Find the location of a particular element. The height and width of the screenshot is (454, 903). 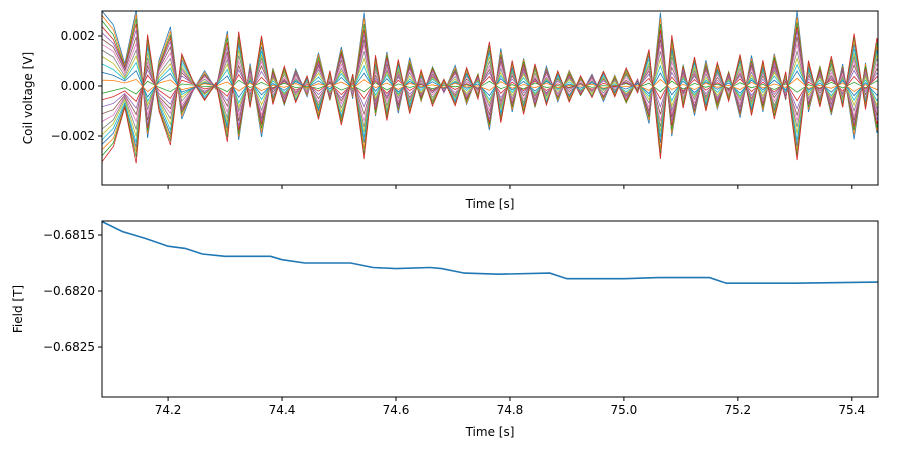

x-tick-label: 74.4 is located at coordinates (282, 410).